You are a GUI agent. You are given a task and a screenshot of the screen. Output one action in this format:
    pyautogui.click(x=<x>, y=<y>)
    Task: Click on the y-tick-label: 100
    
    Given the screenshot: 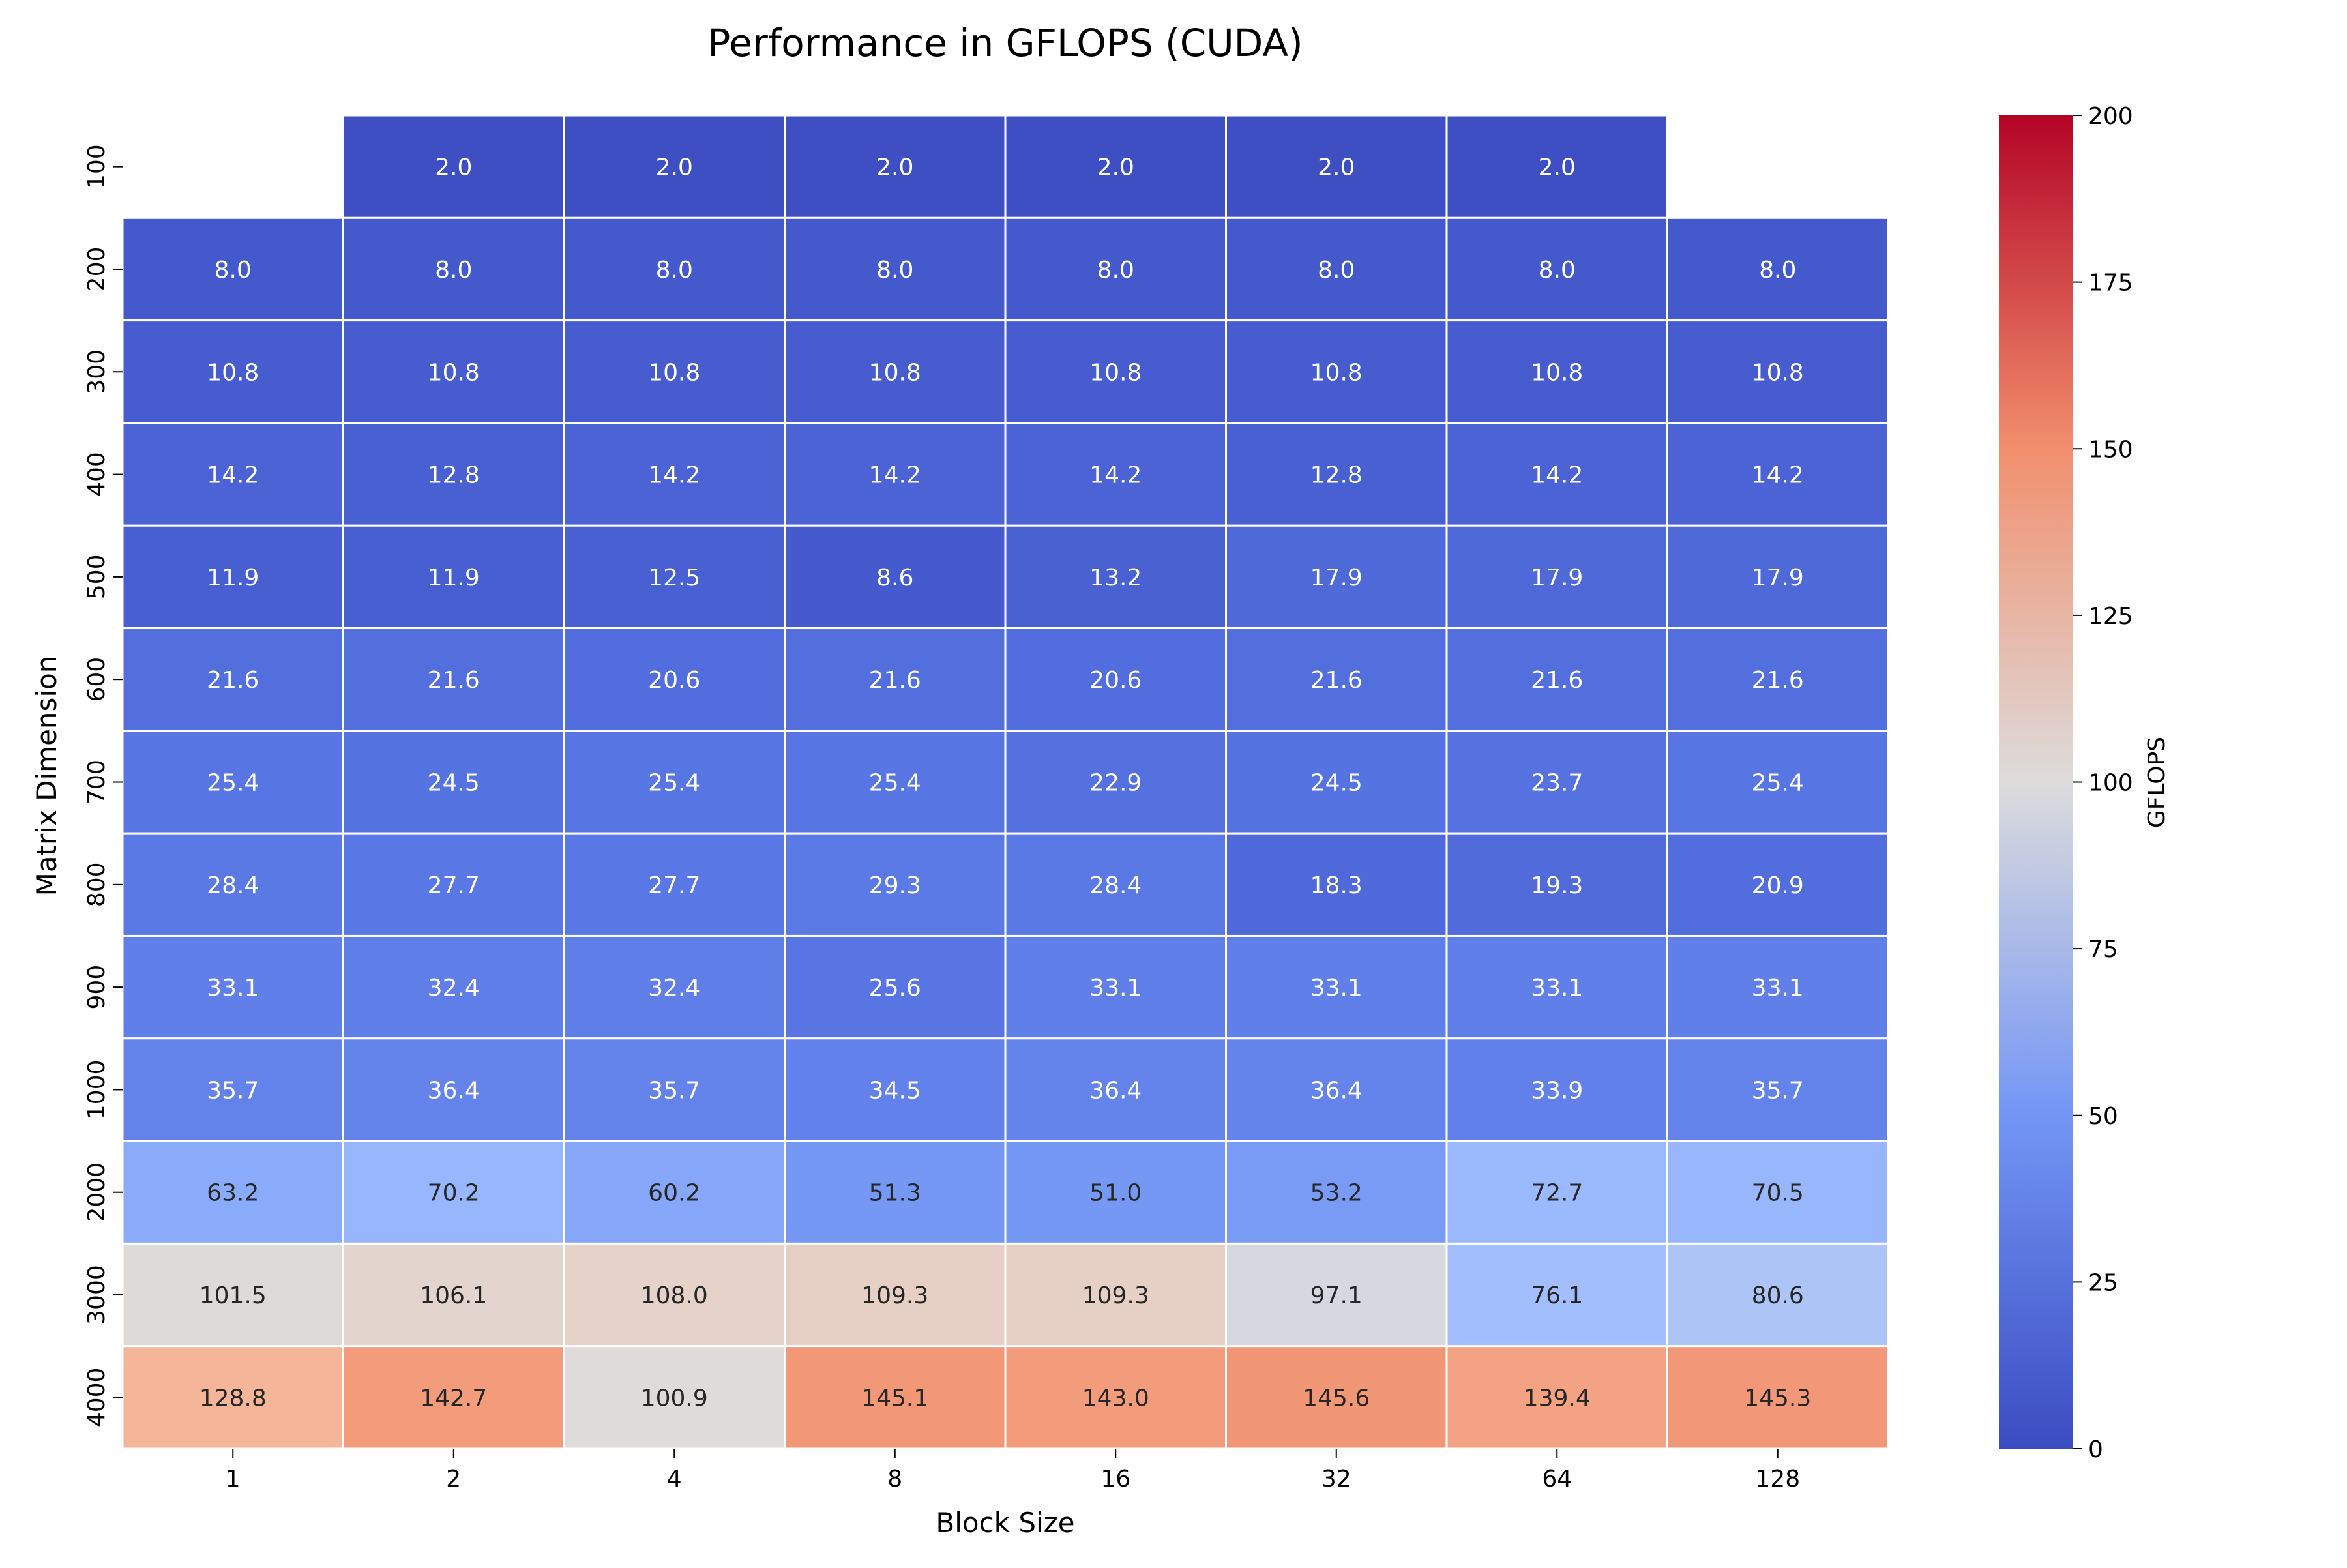 What is the action you would take?
    pyautogui.click(x=96, y=166)
    